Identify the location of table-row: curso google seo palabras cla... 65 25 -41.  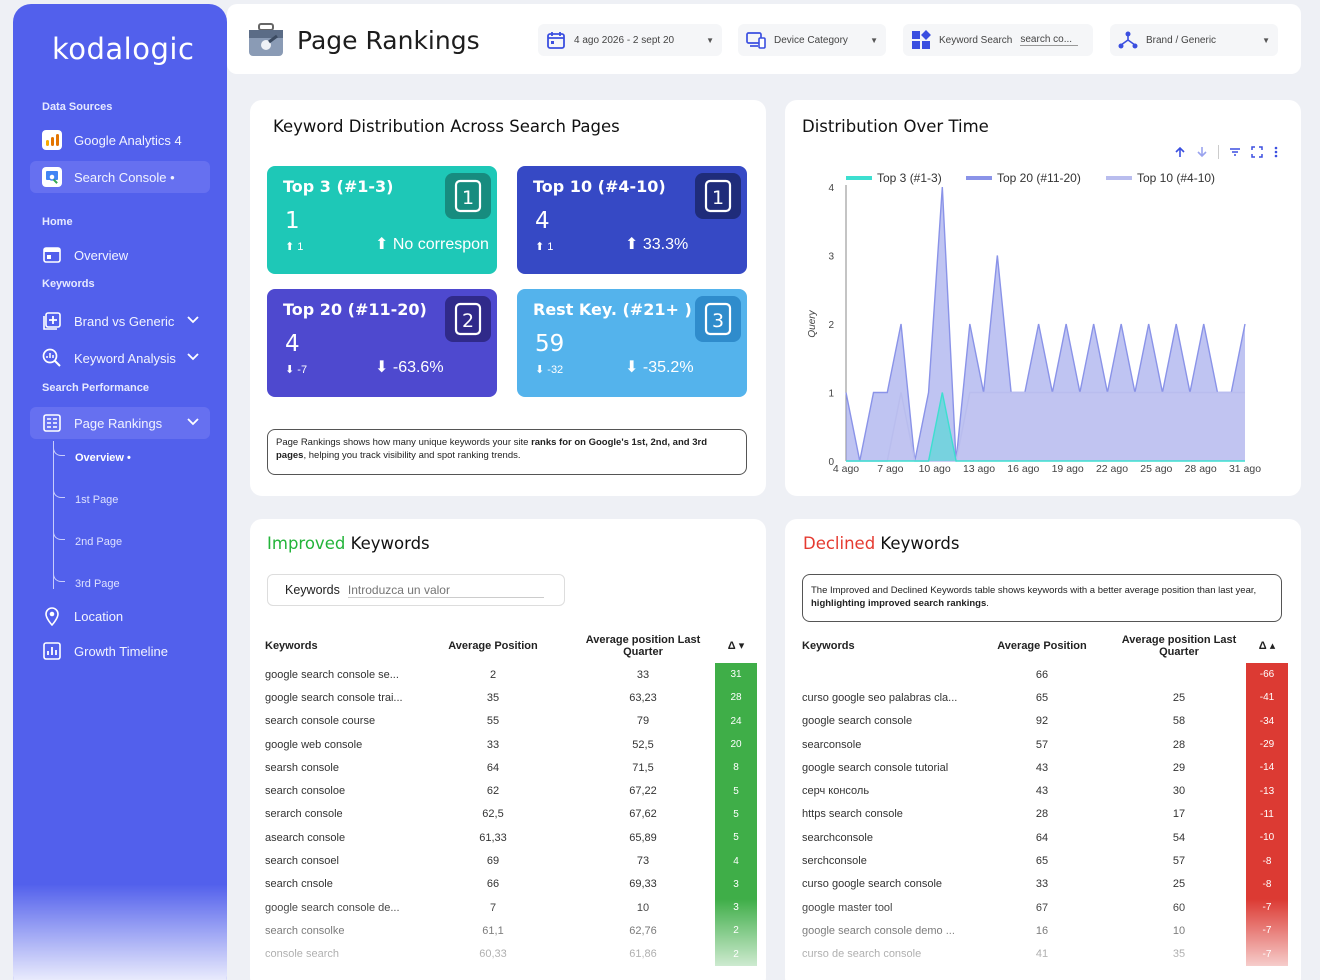
(1045, 698).